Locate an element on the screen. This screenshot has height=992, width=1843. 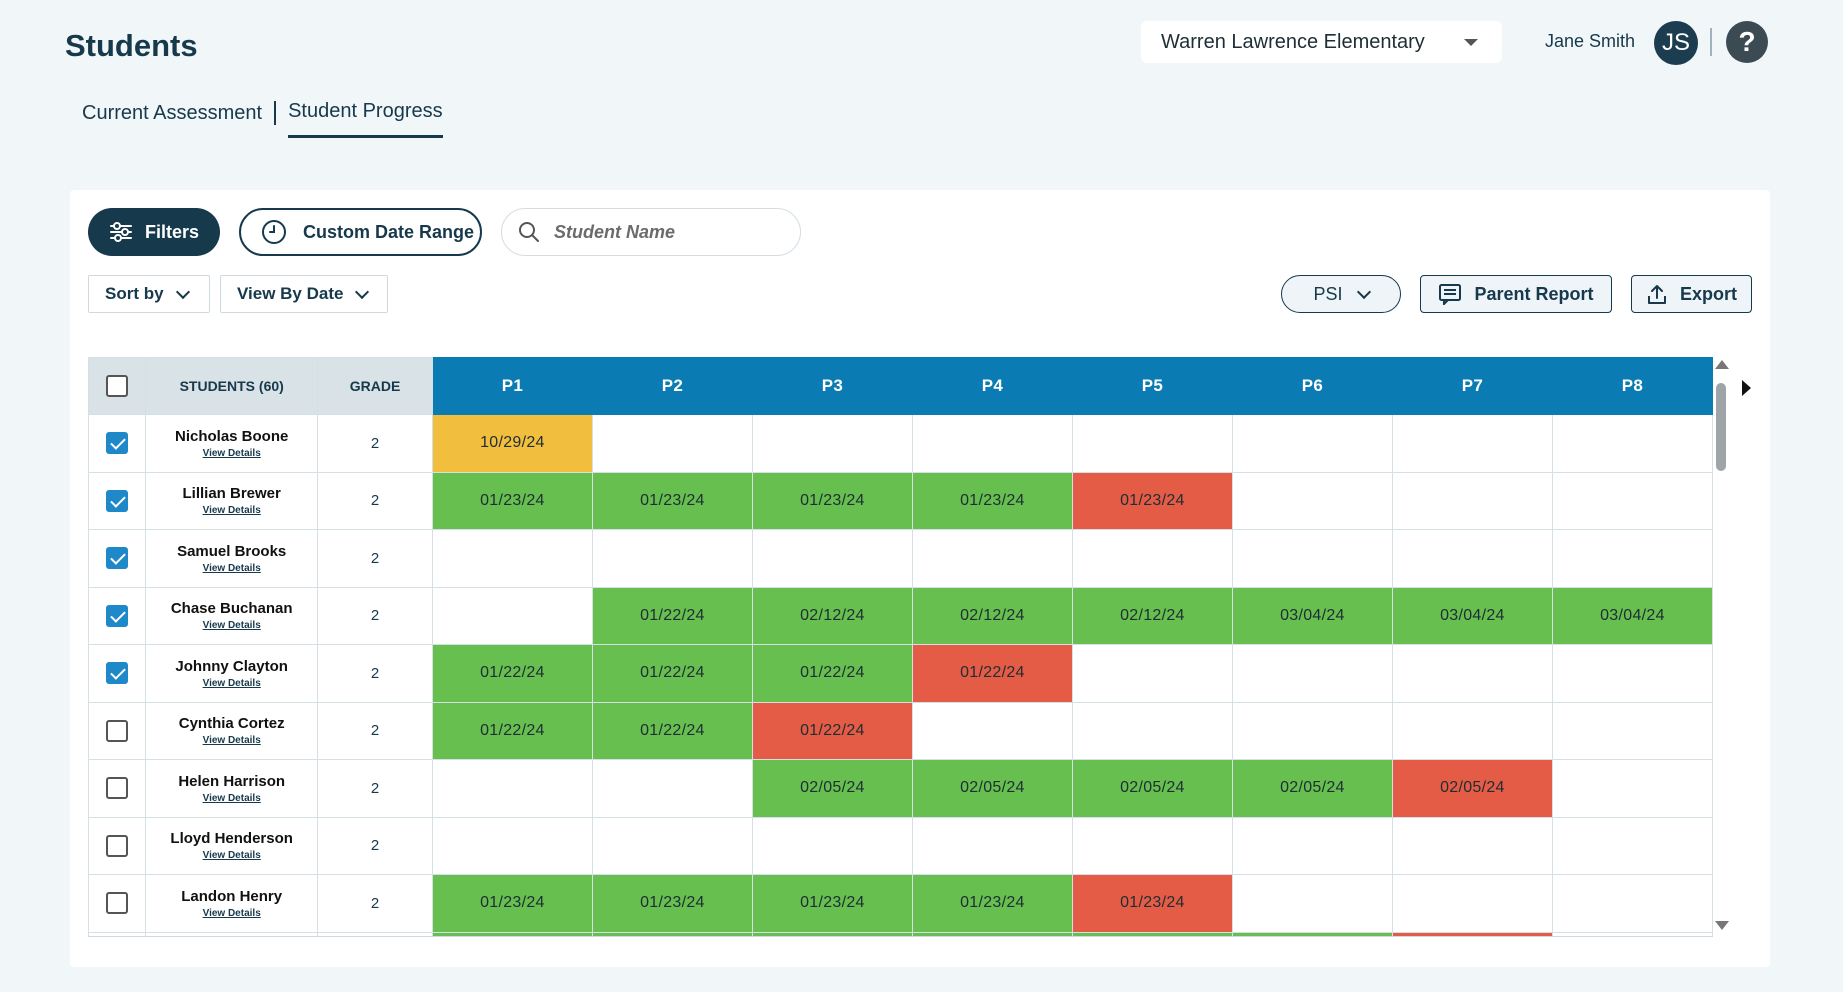
students-column-header: STUDENTS (60) is located at coordinates (232, 386).